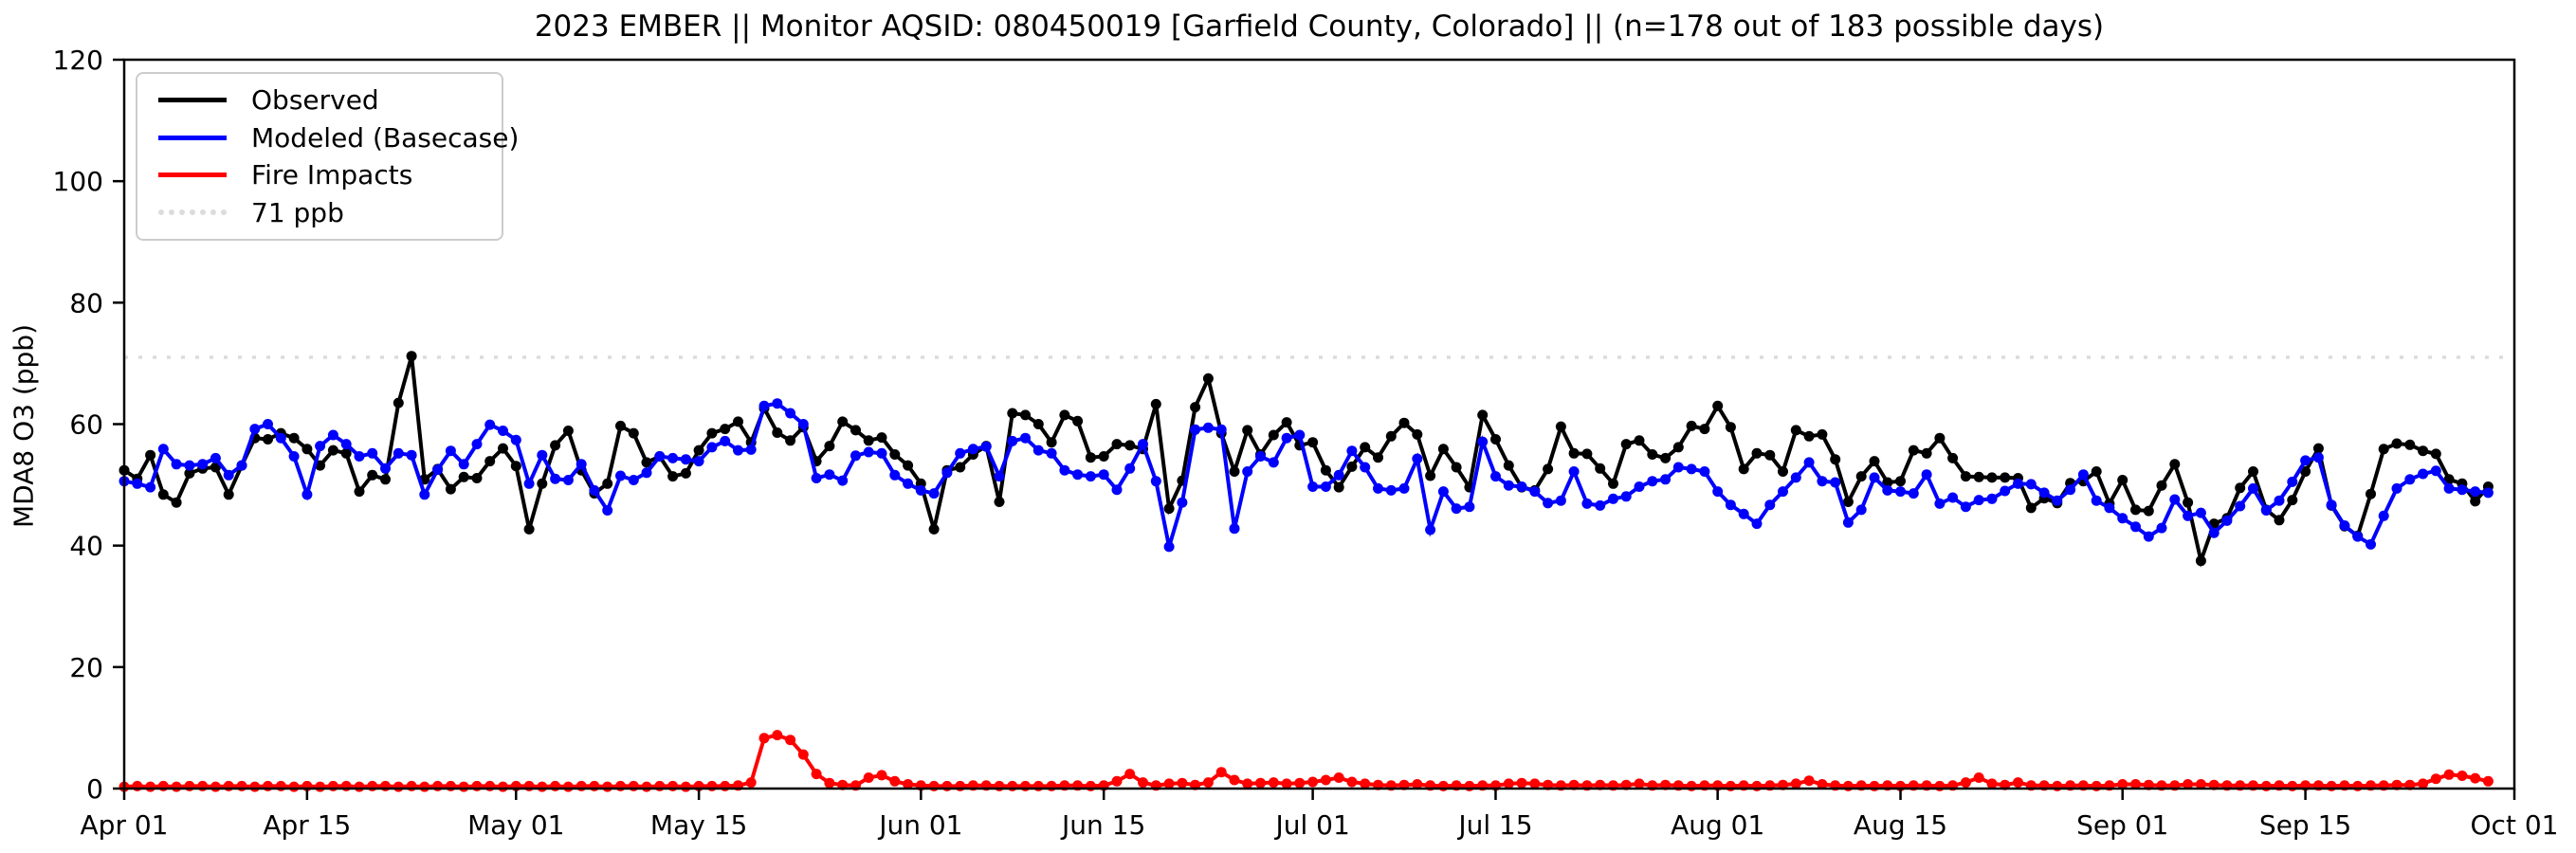  Describe the element at coordinates (1900, 825) in the screenshot. I see `x-tick-label: Aug 15` at that location.